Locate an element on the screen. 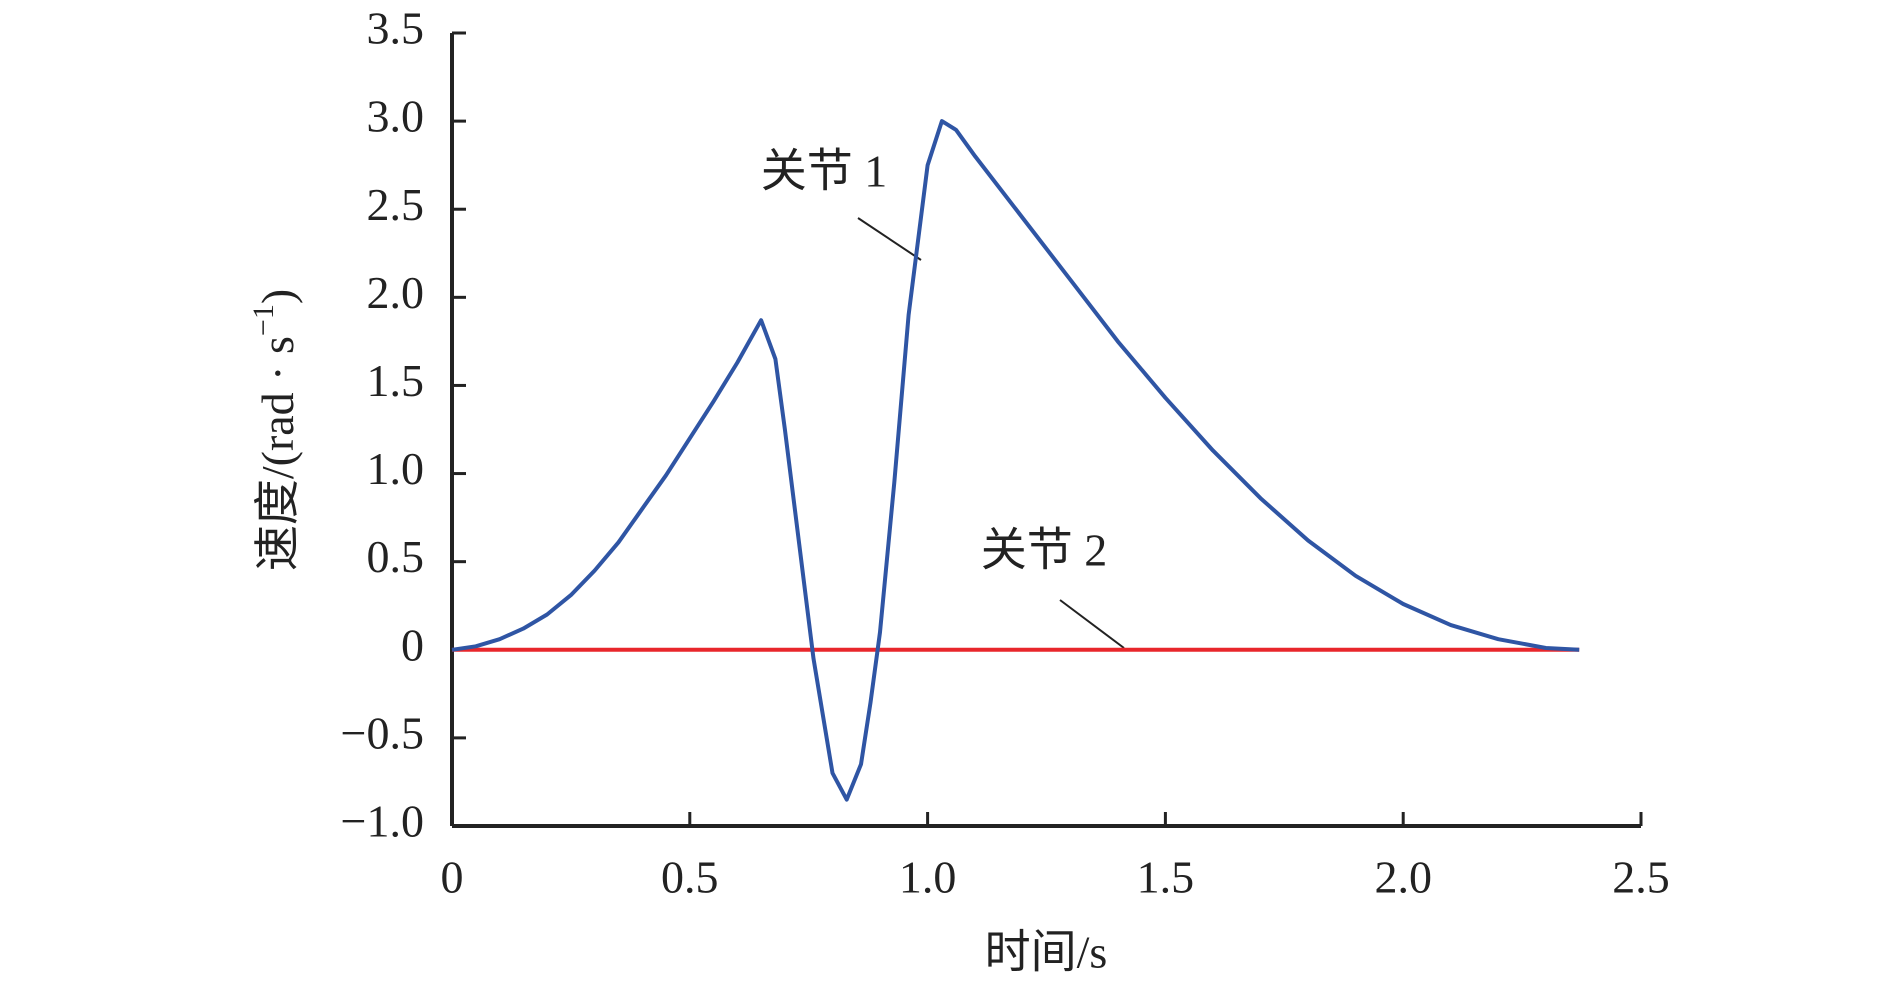 The image size is (1890, 991). annotation: 关节 1 is located at coordinates (824, 171).